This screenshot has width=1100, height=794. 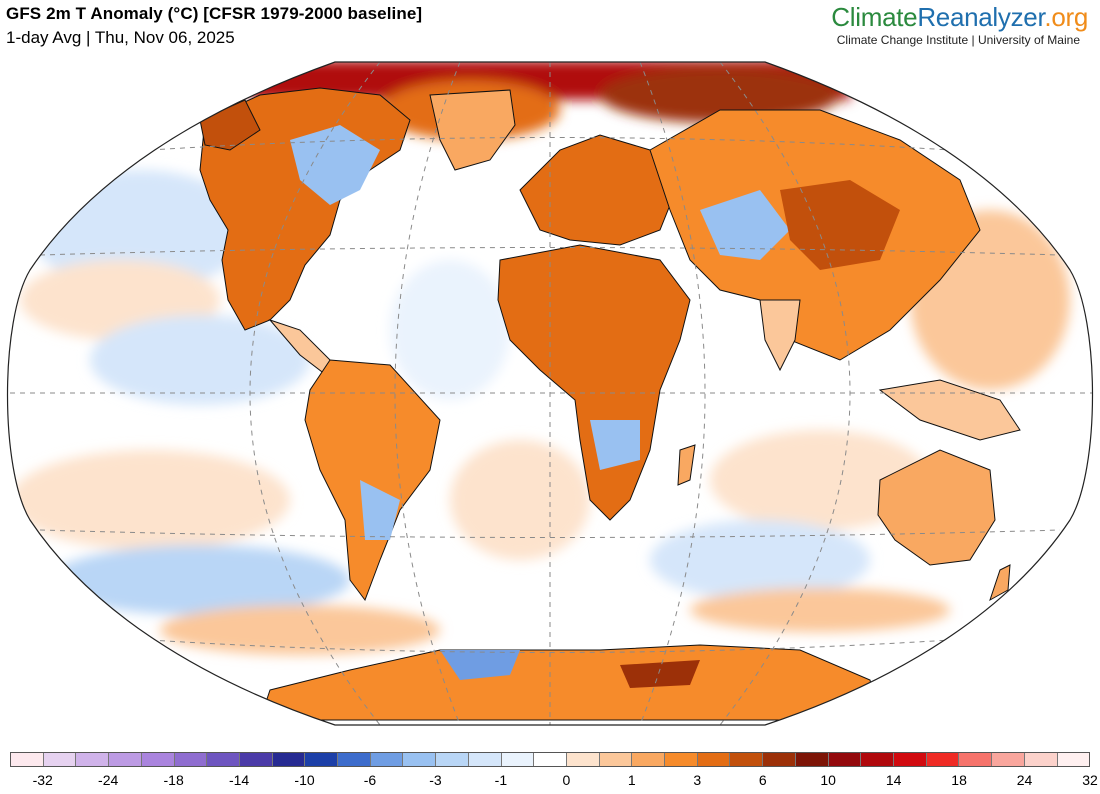 What do you see at coordinates (745, 225) in the screenshot?
I see `land-central-asia-cool` at bounding box center [745, 225].